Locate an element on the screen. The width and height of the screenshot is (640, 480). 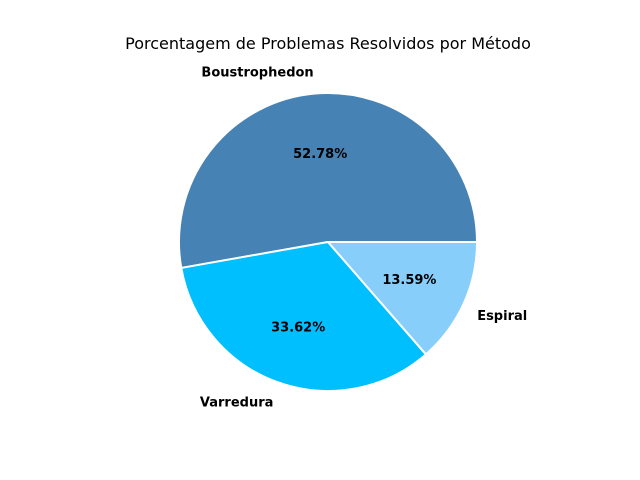
slice-label-varredura: Varredura is located at coordinates (237, 403).